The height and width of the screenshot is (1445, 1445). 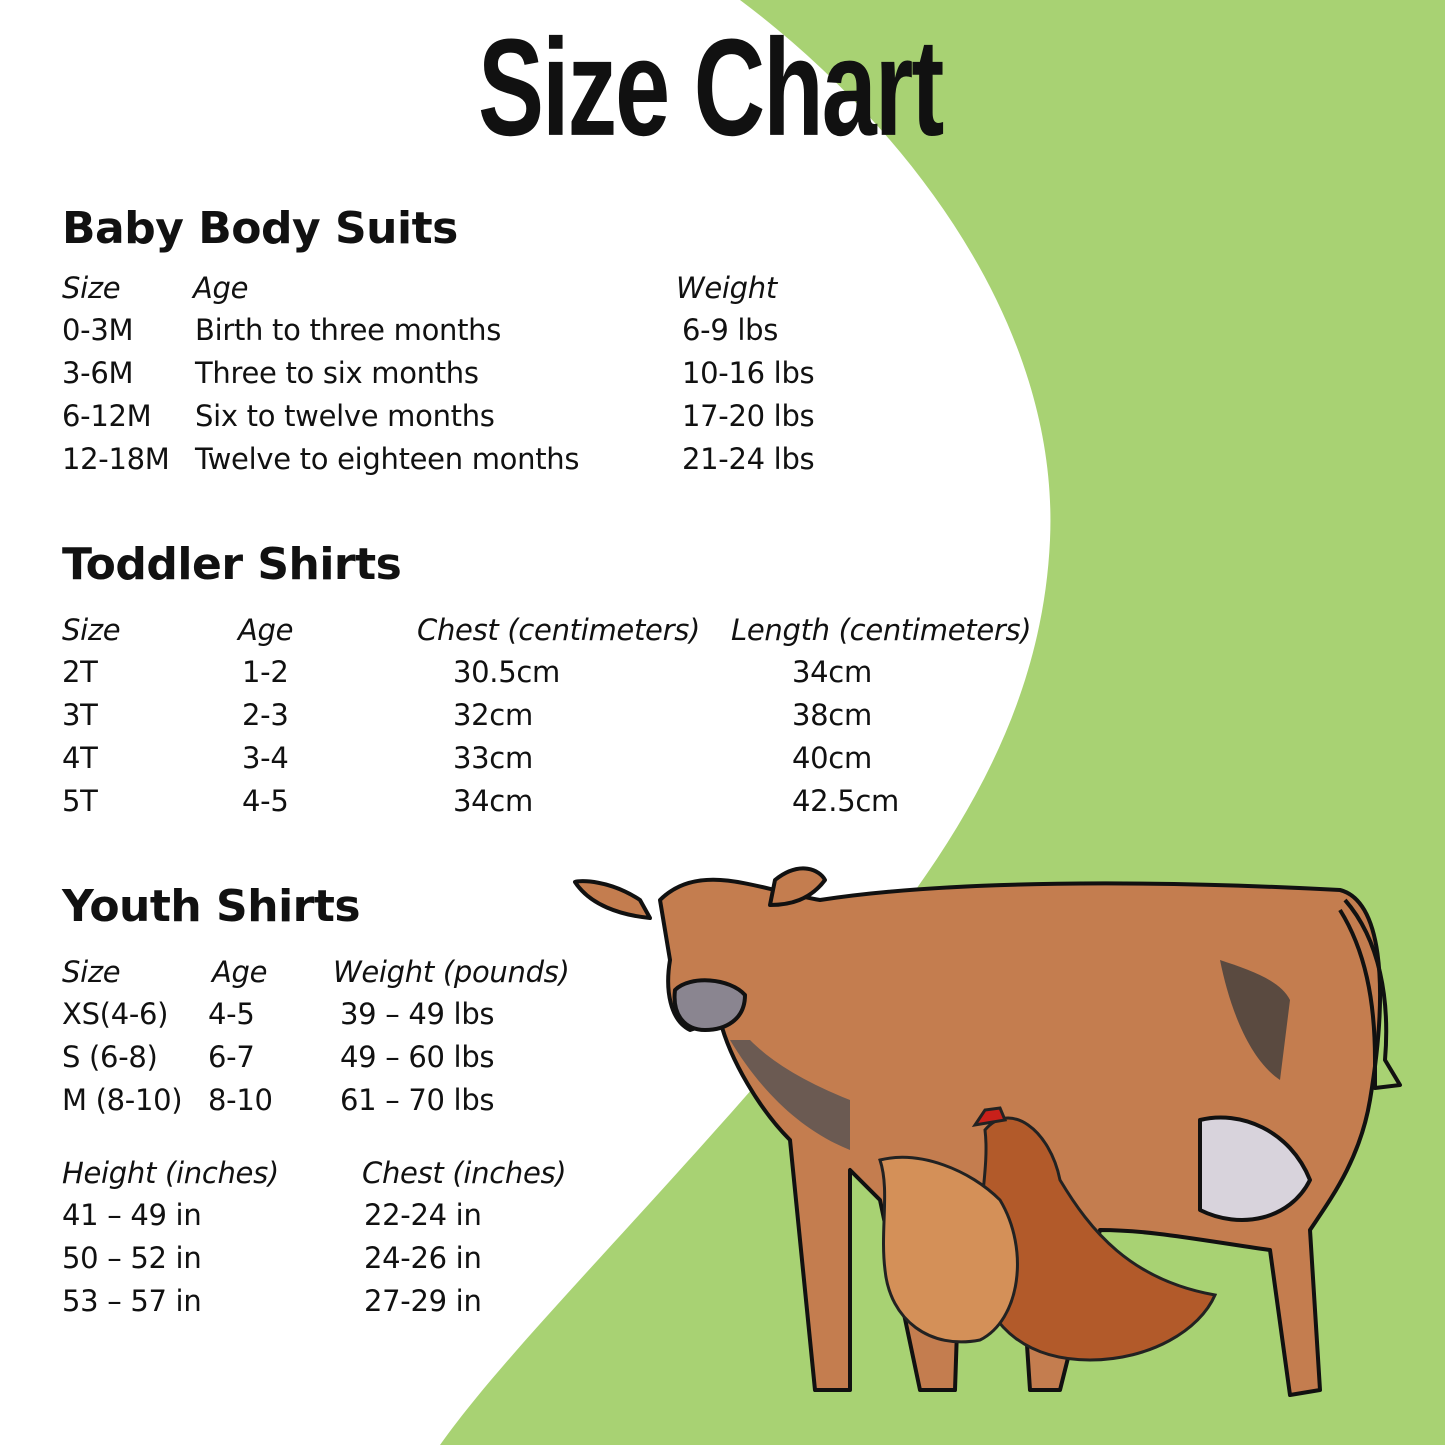 What do you see at coordinates (387, 459) in the screenshot?
I see `table-cell: Twelve to eighteen months` at bounding box center [387, 459].